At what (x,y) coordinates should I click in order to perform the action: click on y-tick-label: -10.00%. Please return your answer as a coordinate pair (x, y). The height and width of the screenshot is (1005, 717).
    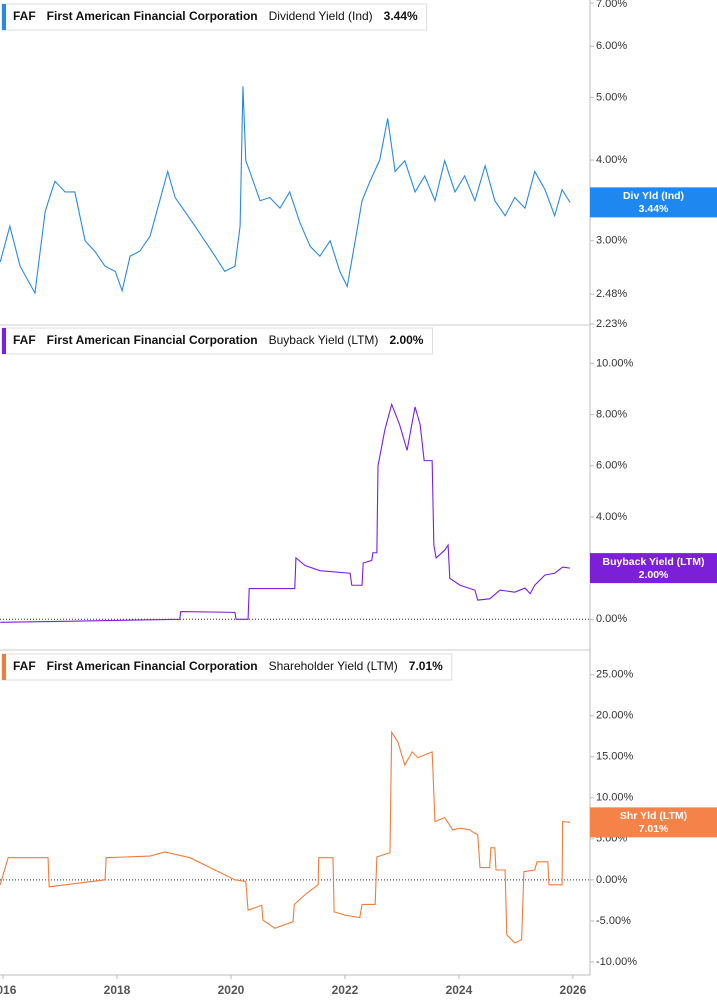
    Looking at the image, I should click on (616, 962).